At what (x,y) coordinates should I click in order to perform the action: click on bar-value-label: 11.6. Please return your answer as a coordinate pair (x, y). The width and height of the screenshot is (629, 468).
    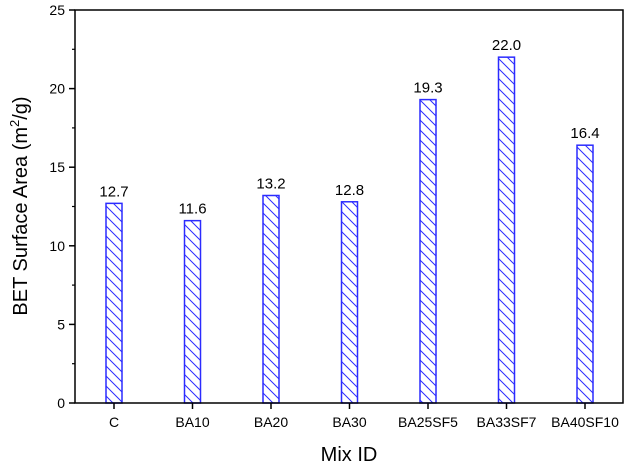
    Looking at the image, I should click on (192, 209).